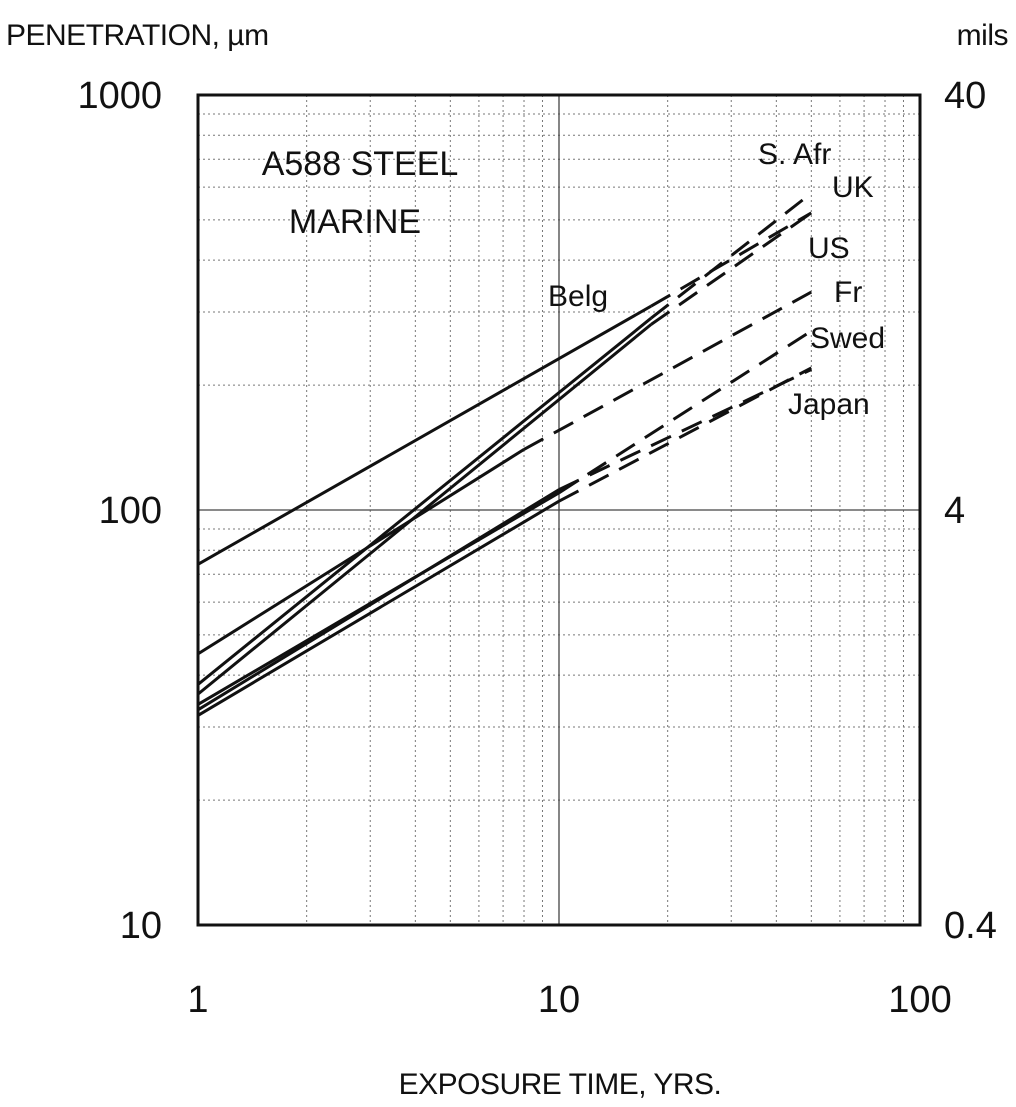  I want to click on y2-tick-label: 40, so click(965, 96).